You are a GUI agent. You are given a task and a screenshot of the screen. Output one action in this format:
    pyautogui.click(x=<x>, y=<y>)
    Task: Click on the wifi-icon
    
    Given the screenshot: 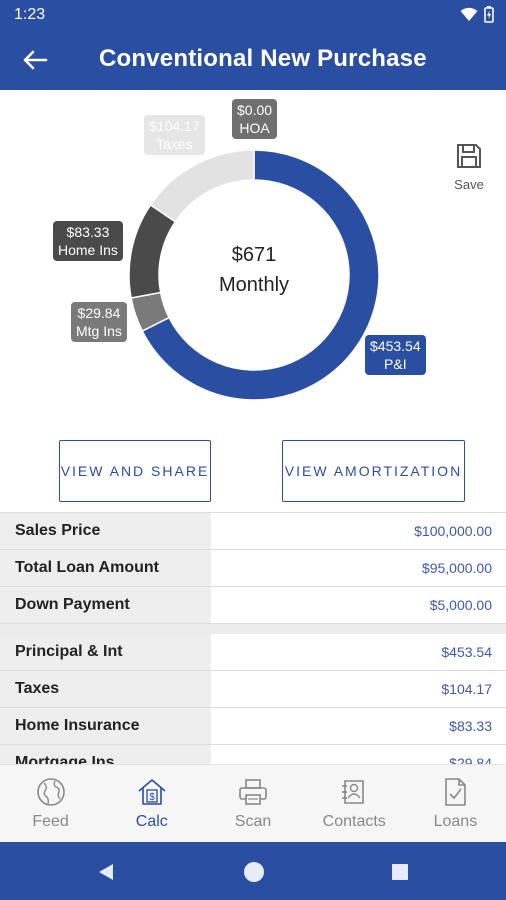 What is the action you would take?
    pyautogui.click(x=469, y=14)
    